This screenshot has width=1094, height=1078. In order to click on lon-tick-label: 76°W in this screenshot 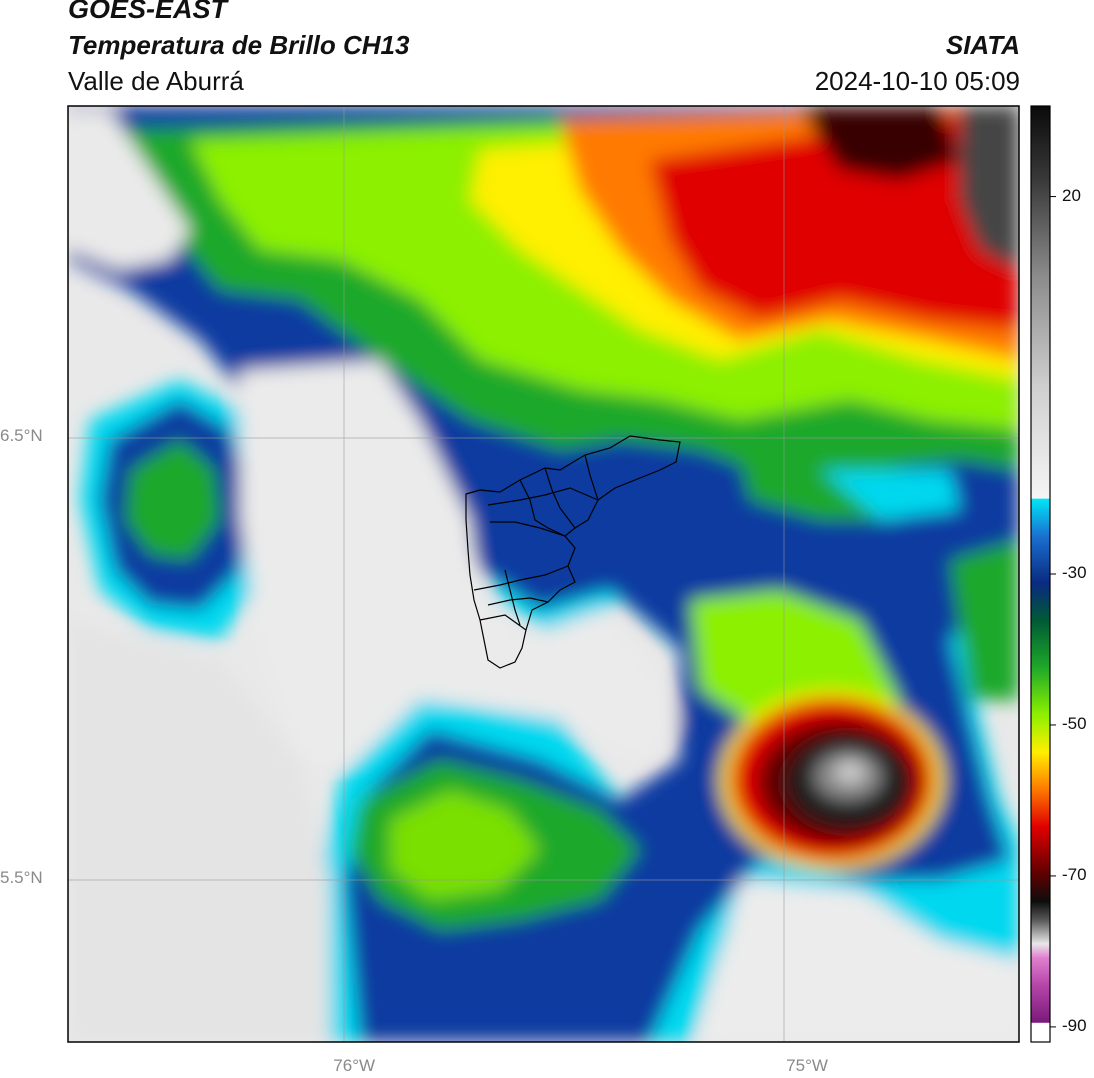, I will do `click(354, 1065)`.